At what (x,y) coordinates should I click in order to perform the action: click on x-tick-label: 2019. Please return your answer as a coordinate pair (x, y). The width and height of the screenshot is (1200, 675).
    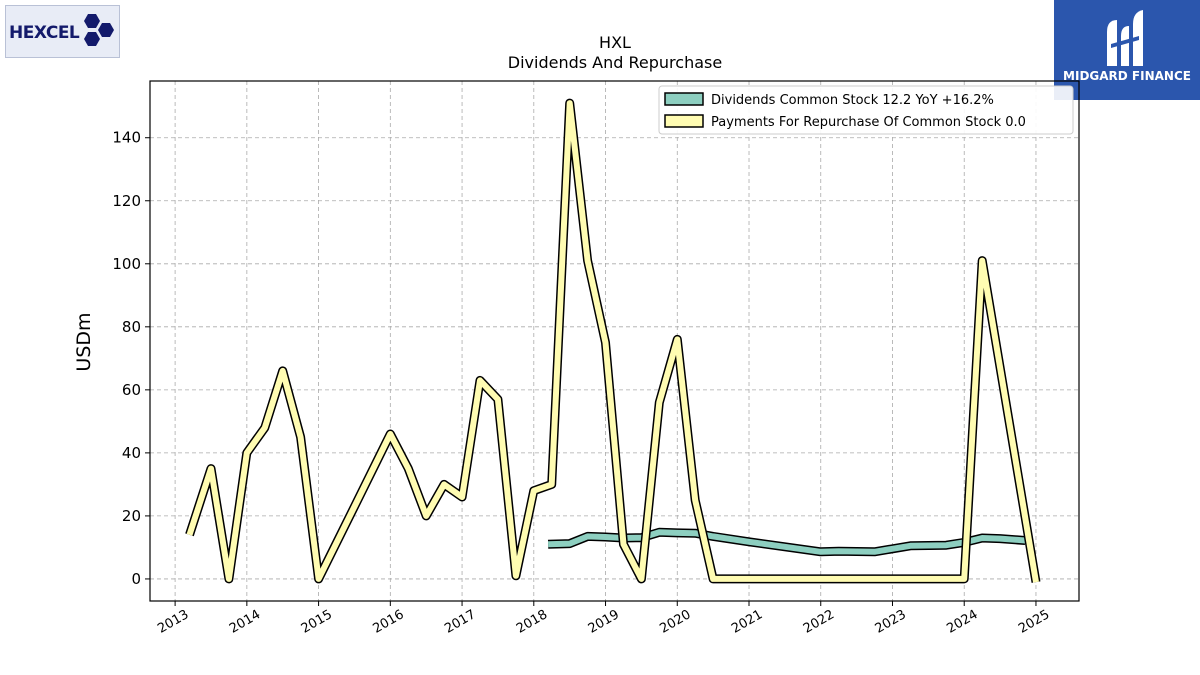
    Looking at the image, I should click on (604, 622).